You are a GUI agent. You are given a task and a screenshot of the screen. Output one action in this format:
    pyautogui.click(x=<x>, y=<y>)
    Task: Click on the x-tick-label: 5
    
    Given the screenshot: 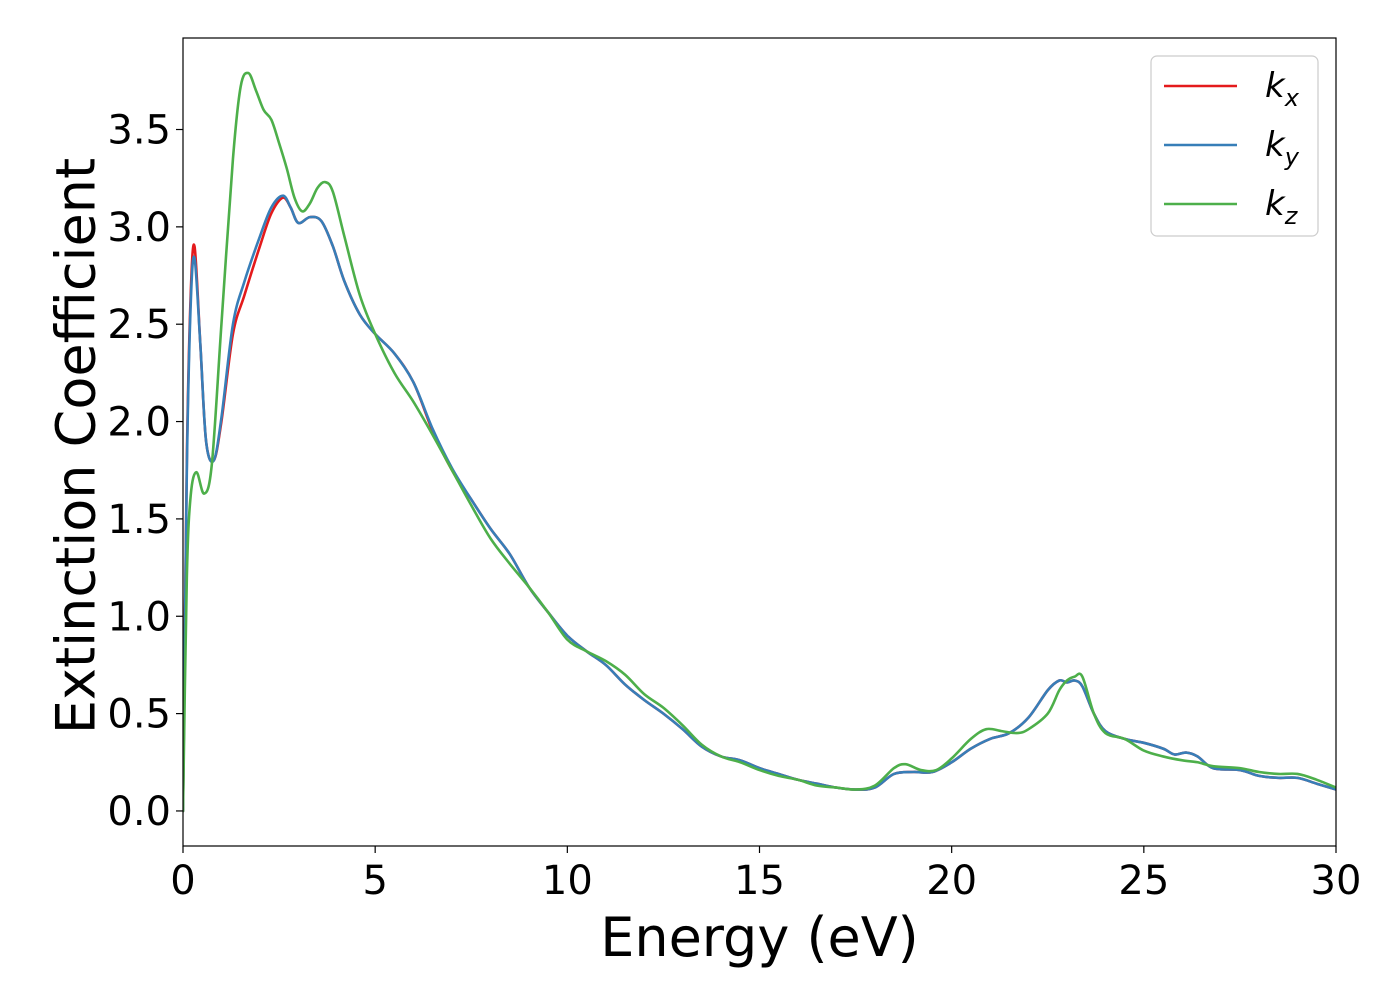 What is the action you would take?
    pyautogui.click(x=374, y=881)
    